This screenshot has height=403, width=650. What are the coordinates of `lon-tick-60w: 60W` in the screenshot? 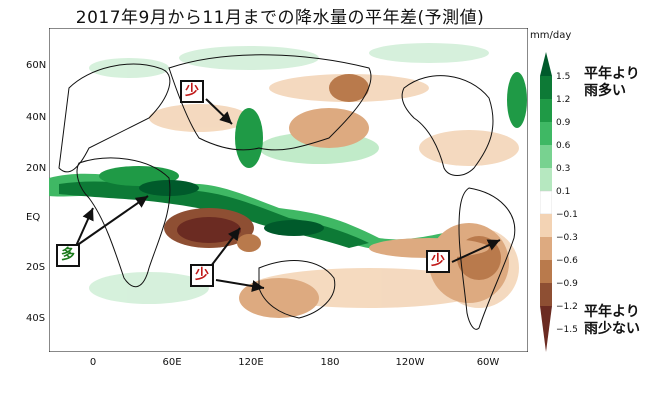 It's located at (488, 362).